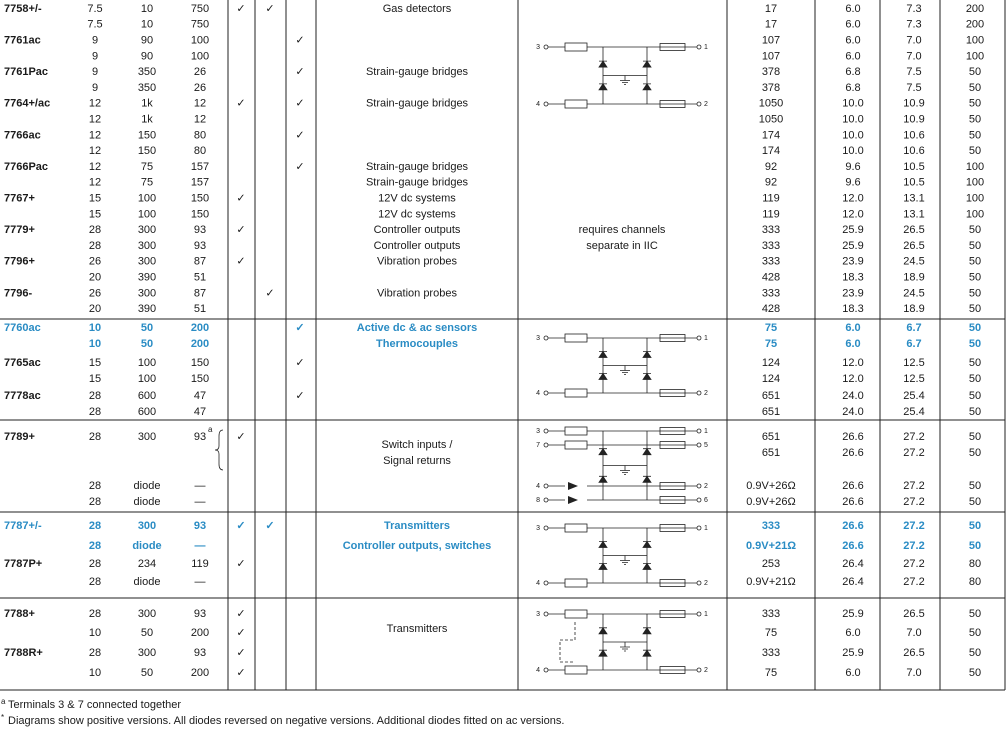 This screenshot has width=1007, height=735. I want to click on brace, so click(219, 450).